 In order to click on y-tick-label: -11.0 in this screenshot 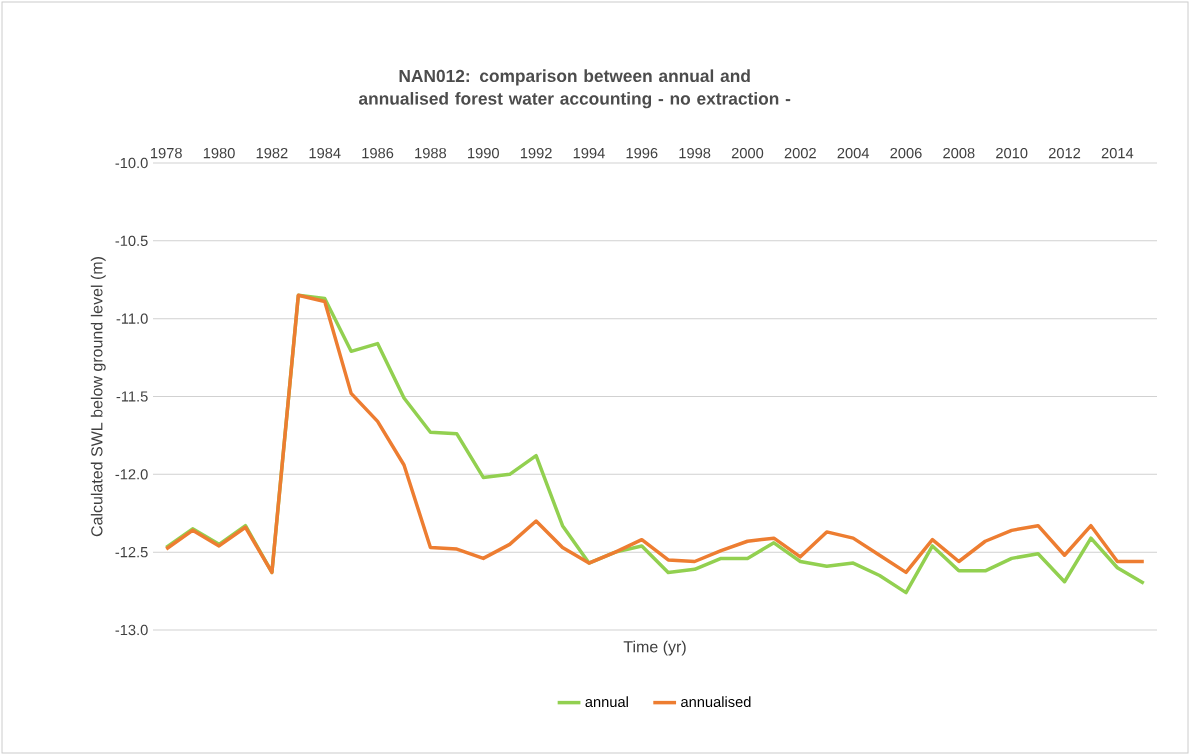, I will do `click(132, 318)`.